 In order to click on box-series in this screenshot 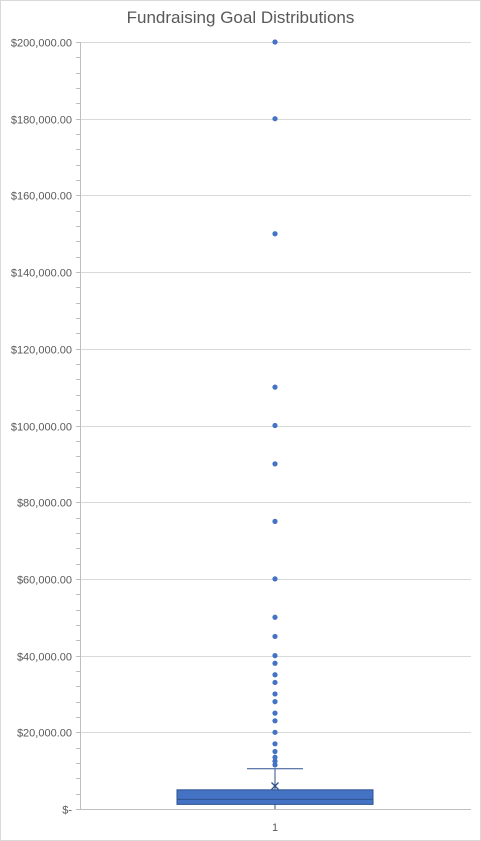, I will do `click(275, 788)`.